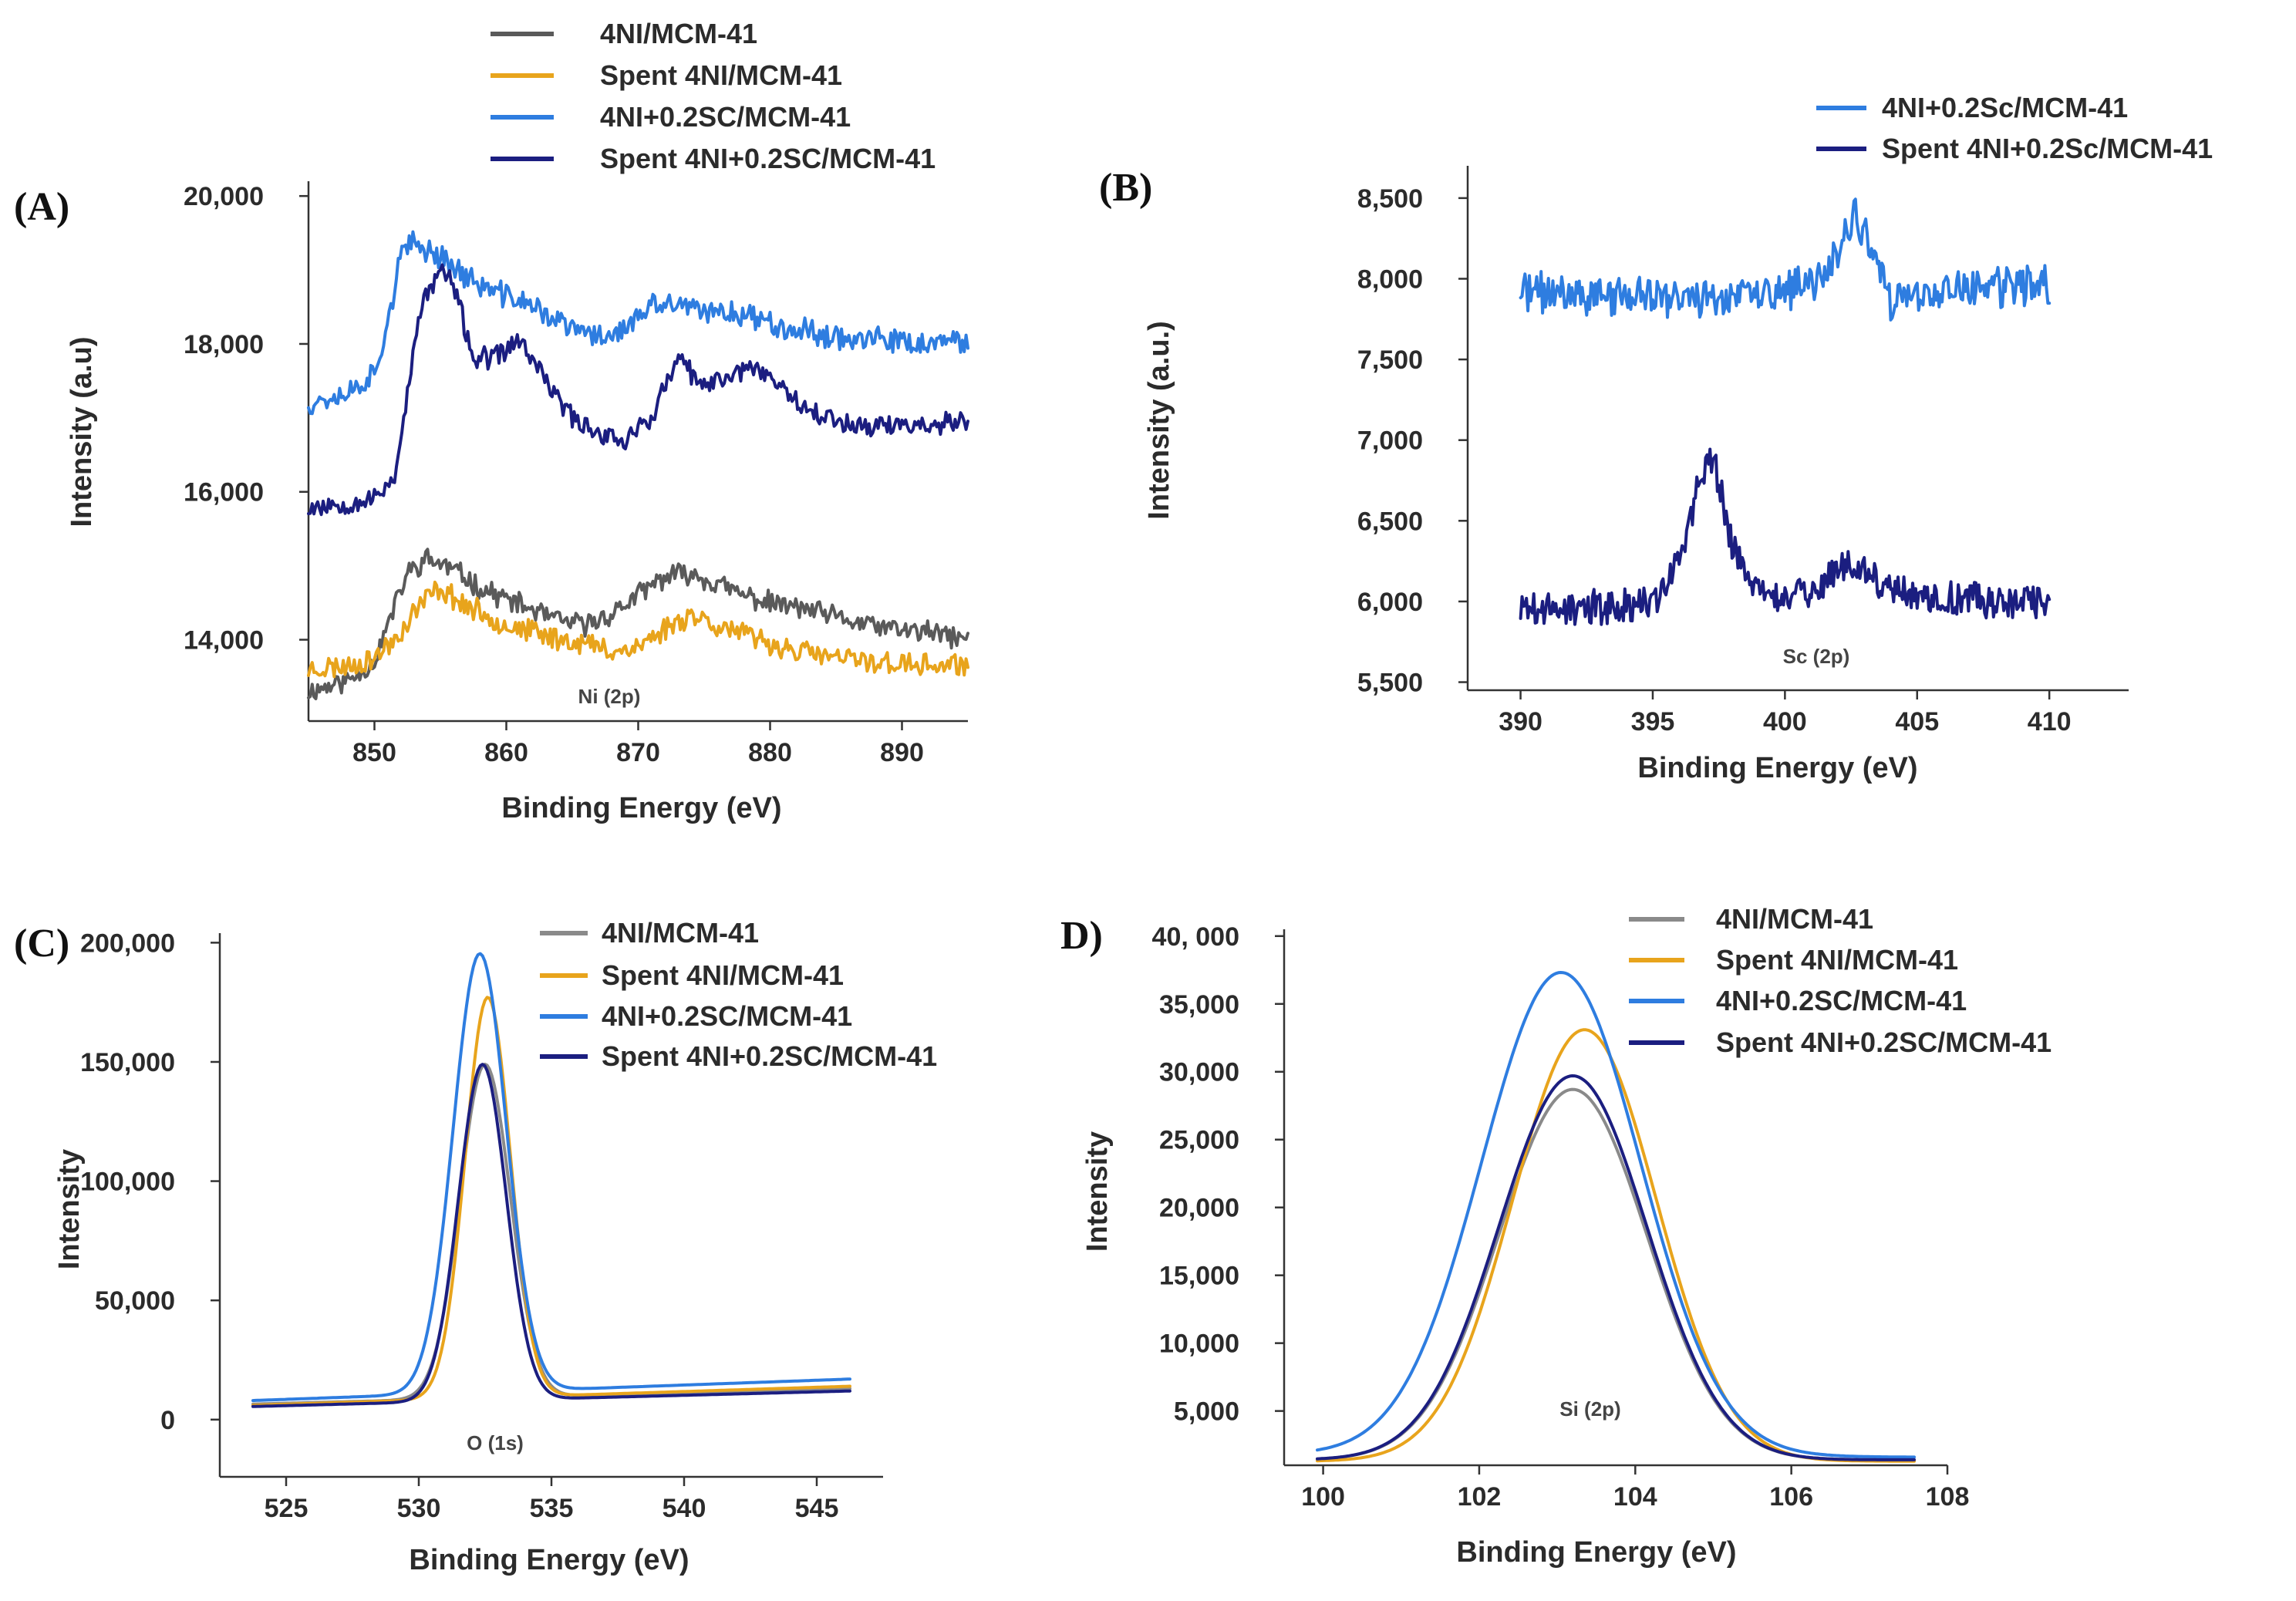  What do you see at coordinates (82, 431) in the screenshot?
I see `panel-a-ylabel: Intensity (a.u)` at bounding box center [82, 431].